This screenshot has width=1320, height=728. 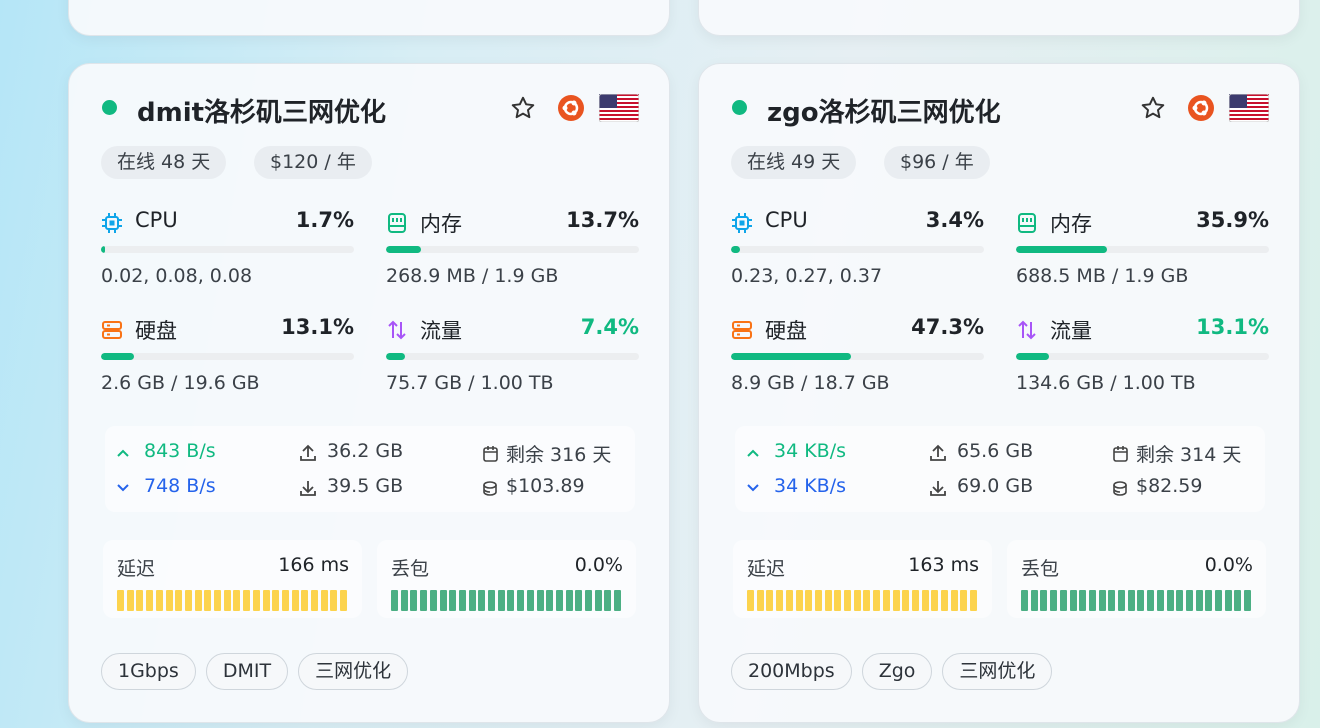 I want to click on calendar-icon, so click(x=491, y=456).